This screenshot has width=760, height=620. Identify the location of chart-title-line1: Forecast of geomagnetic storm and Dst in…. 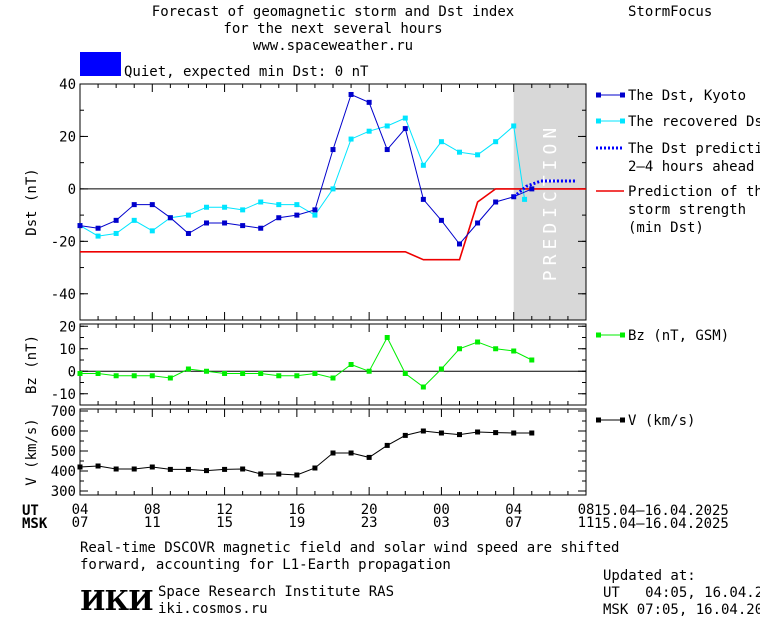
(333, 12).